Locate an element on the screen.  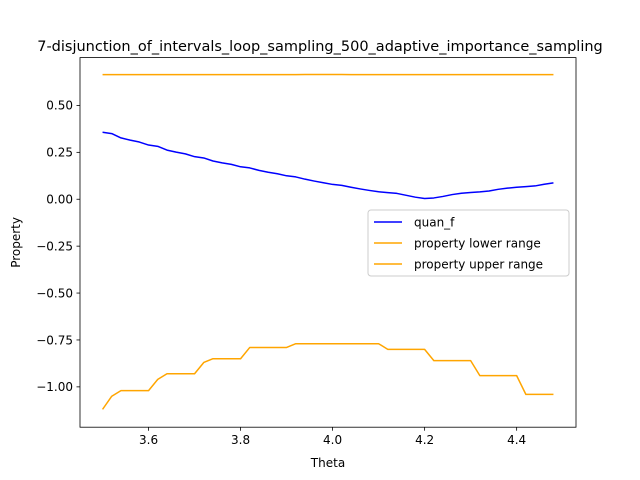
y-axis-label: Property is located at coordinates (16, 242).